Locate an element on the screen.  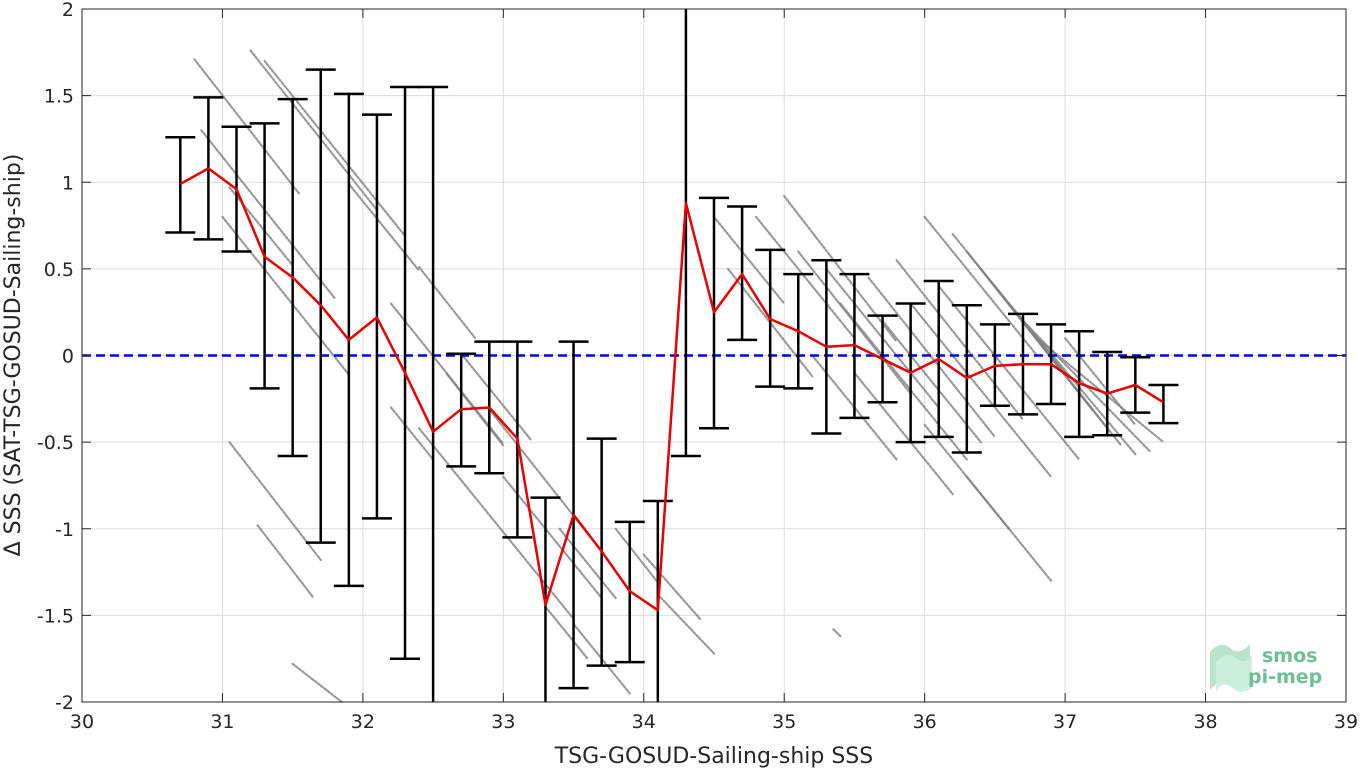
y-tick-label: 1 is located at coordinates (68, 183).